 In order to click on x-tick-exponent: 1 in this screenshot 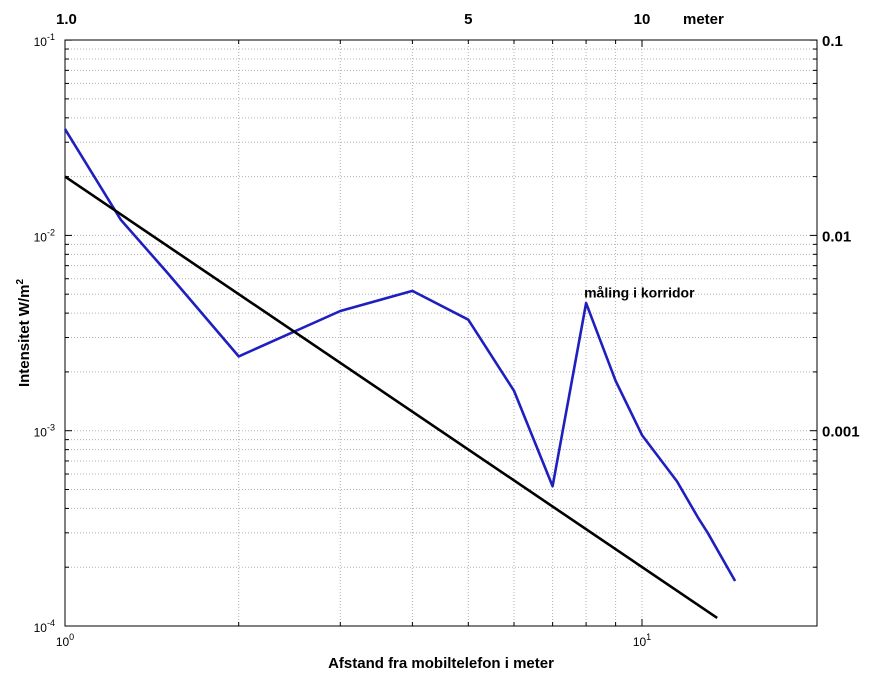, I will do `click(648, 637)`.